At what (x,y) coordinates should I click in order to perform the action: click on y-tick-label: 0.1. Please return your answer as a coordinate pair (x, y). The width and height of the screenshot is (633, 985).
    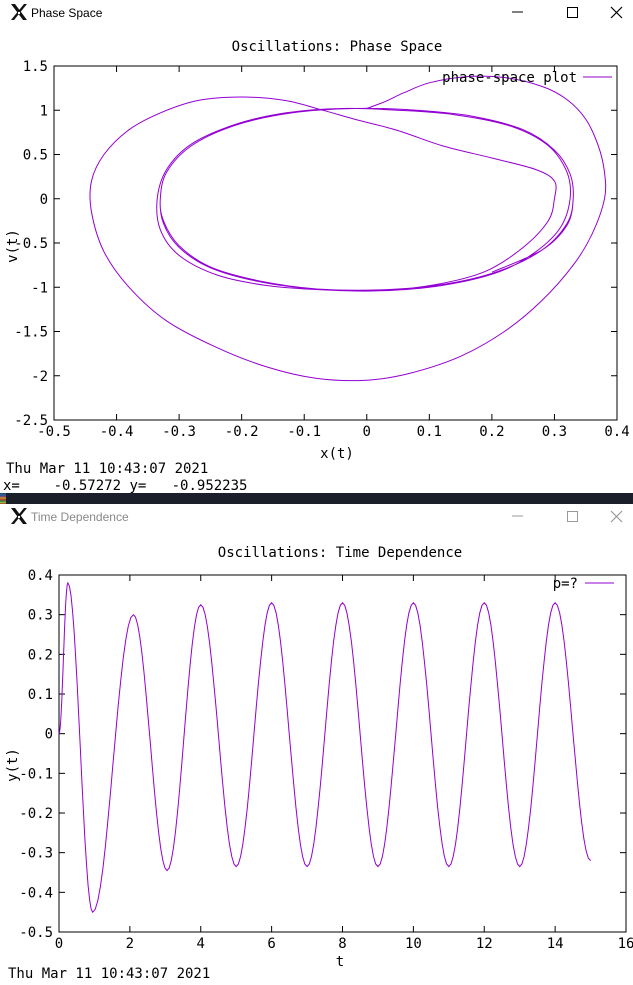
    Looking at the image, I should click on (40, 695).